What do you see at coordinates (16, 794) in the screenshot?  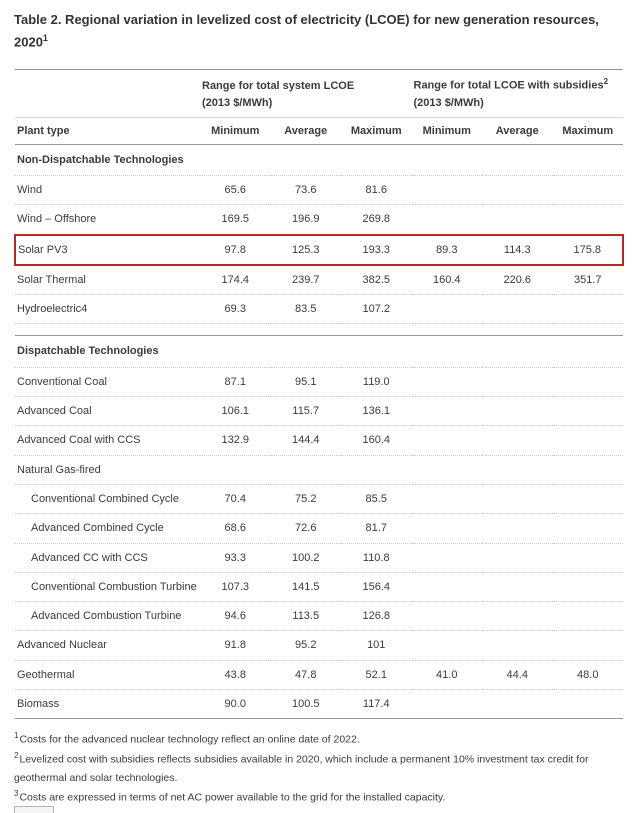 I see `footnote-marker: 3` at bounding box center [16, 794].